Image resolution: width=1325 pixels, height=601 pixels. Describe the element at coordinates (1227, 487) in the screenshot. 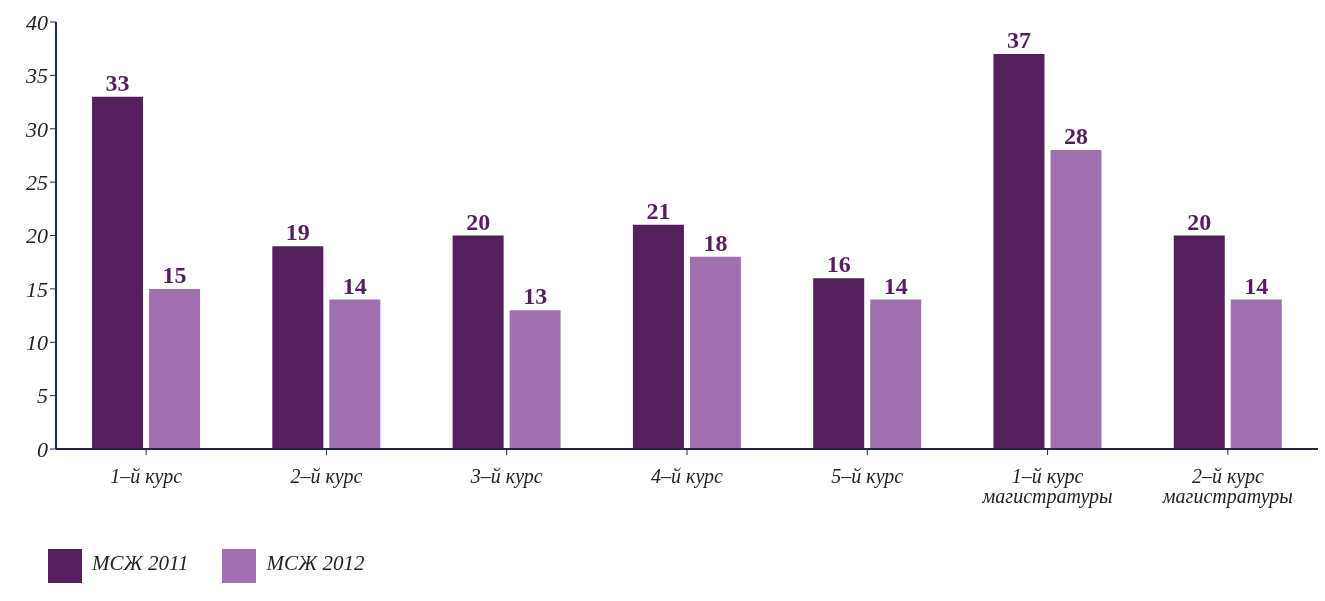

I see `x-tick-label: 2–й курс магистратуры` at that location.